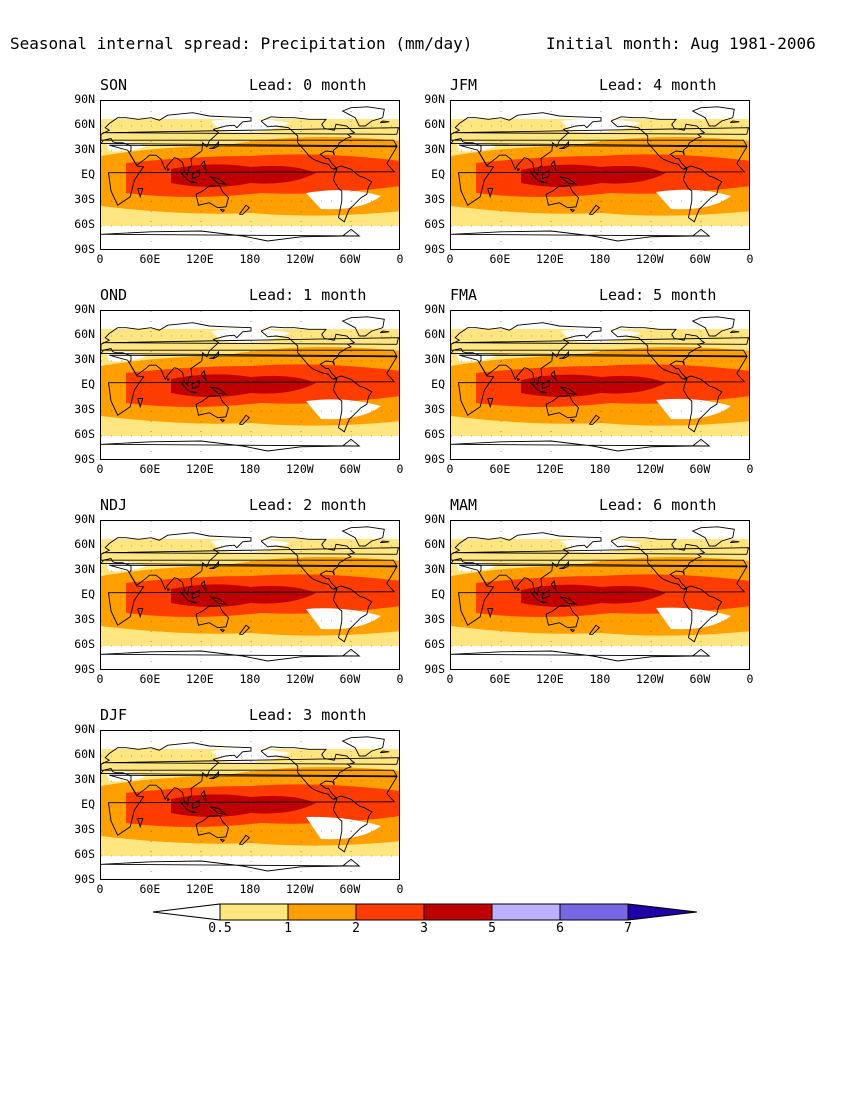 This screenshot has width=850, height=1100. I want to click on panel-season-label: OND, so click(114, 295).